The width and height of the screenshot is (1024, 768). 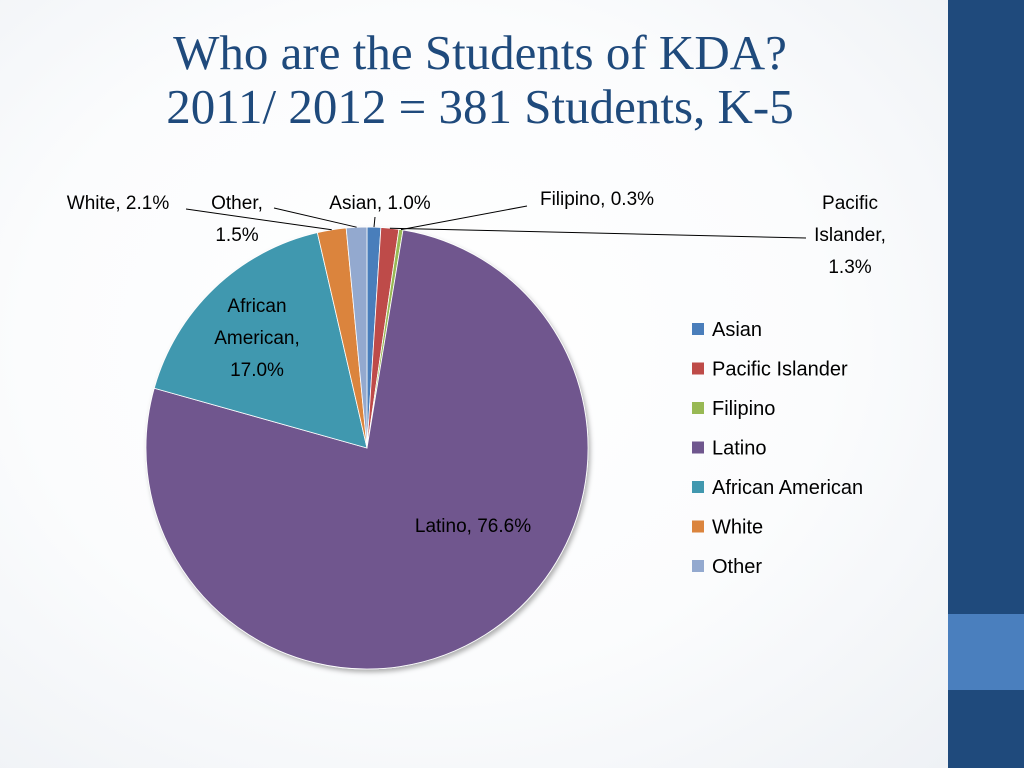 I want to click on legend-label-filipino: Filipino, so click(x=743, y=409).